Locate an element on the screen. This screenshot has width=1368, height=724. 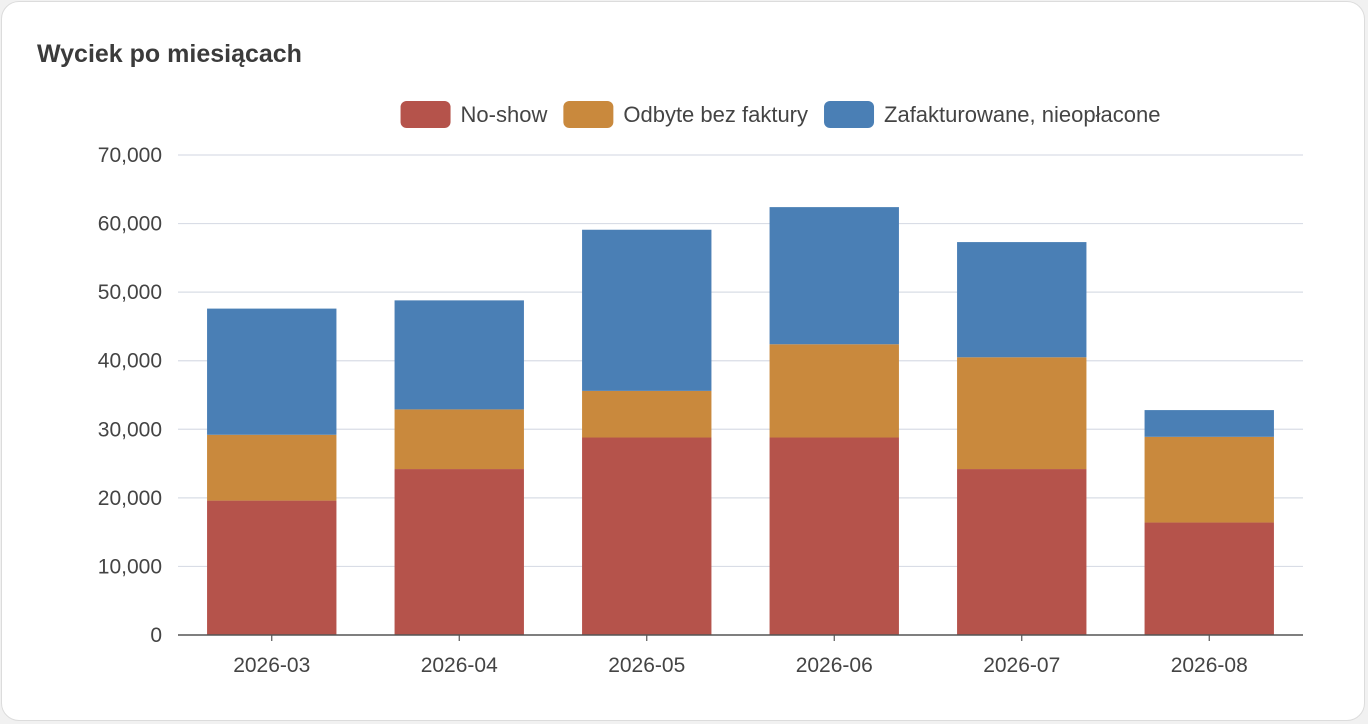
x-tick-label: 2026-05 is located at coordinates (646, 665).